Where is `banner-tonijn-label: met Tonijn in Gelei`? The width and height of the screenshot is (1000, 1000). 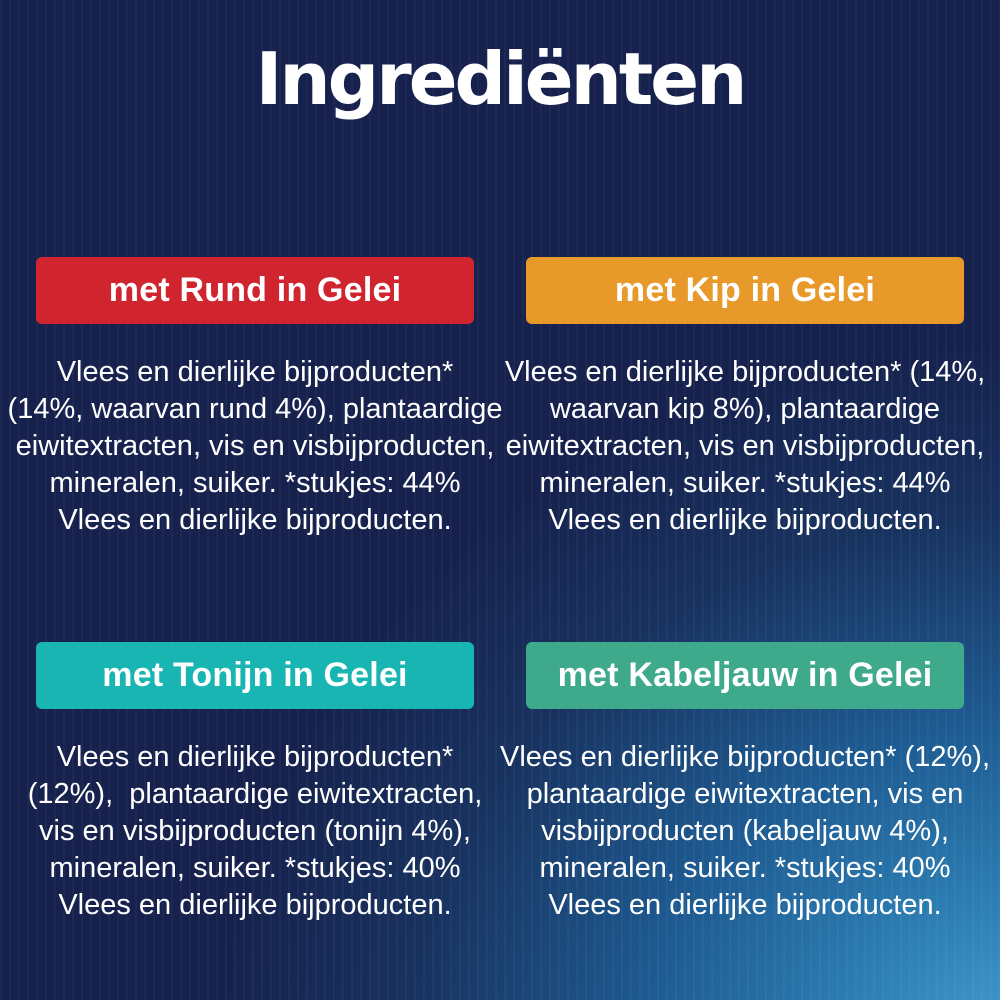 banner-tonijn-label: met Tonijn in Gelei is located at coordinates (255, 674).